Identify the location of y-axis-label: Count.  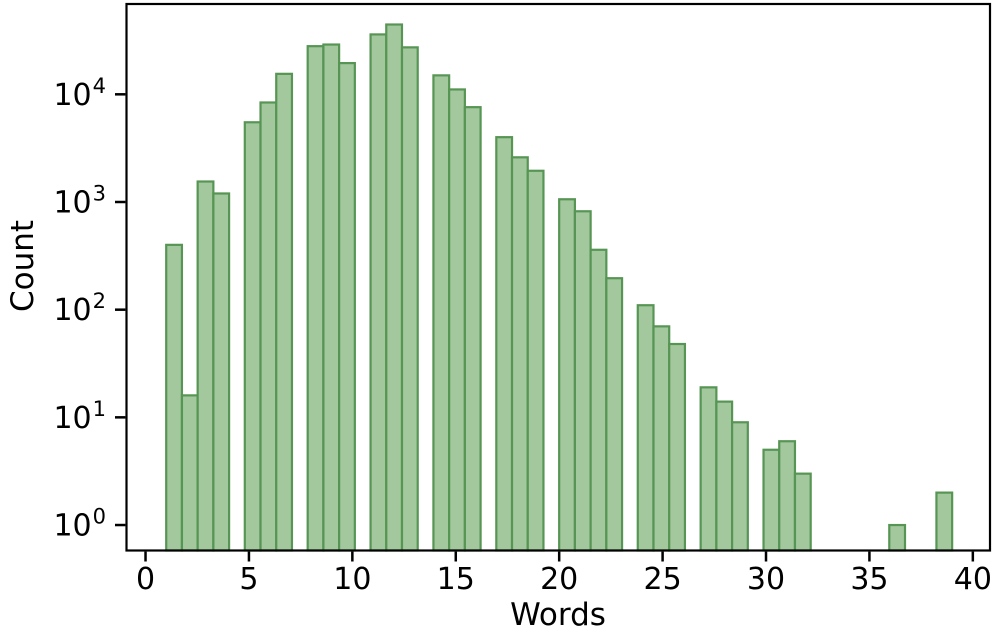
(23, 266).